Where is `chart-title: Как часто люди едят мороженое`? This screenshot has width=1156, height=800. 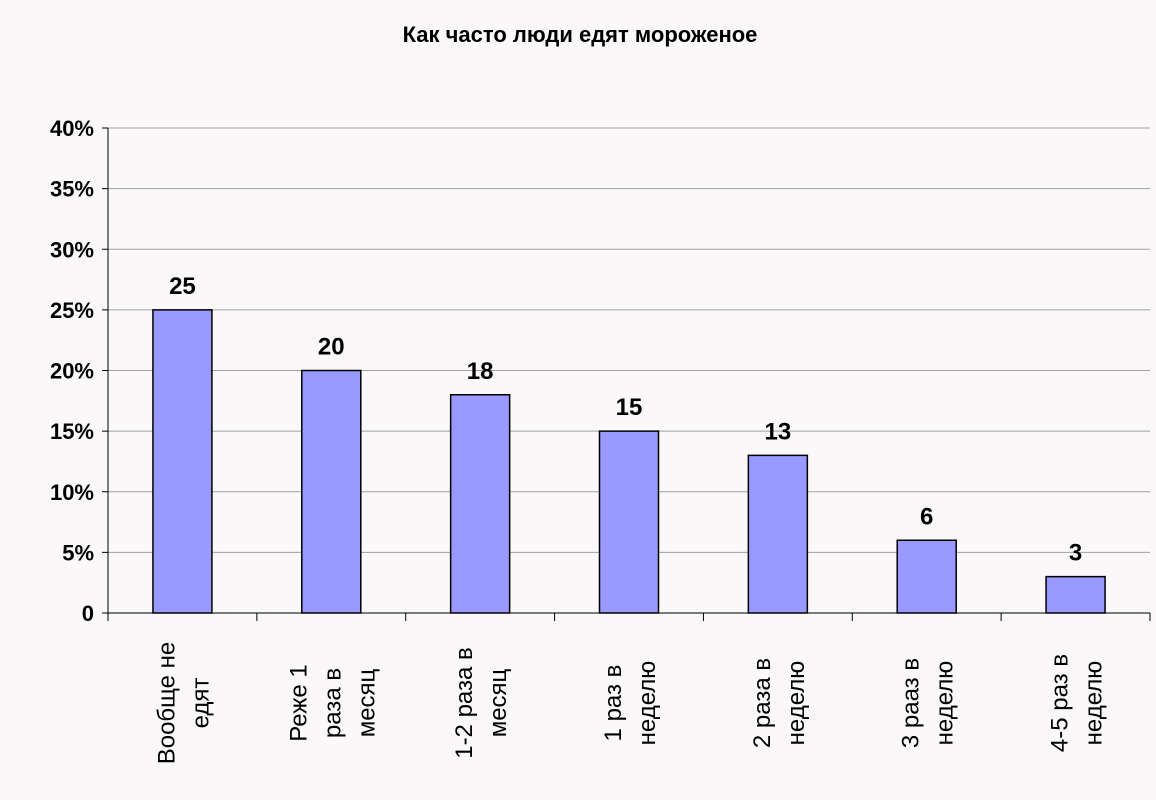 chart-title: Как часто люди едят мороженое is located at coordinates (580, 34).